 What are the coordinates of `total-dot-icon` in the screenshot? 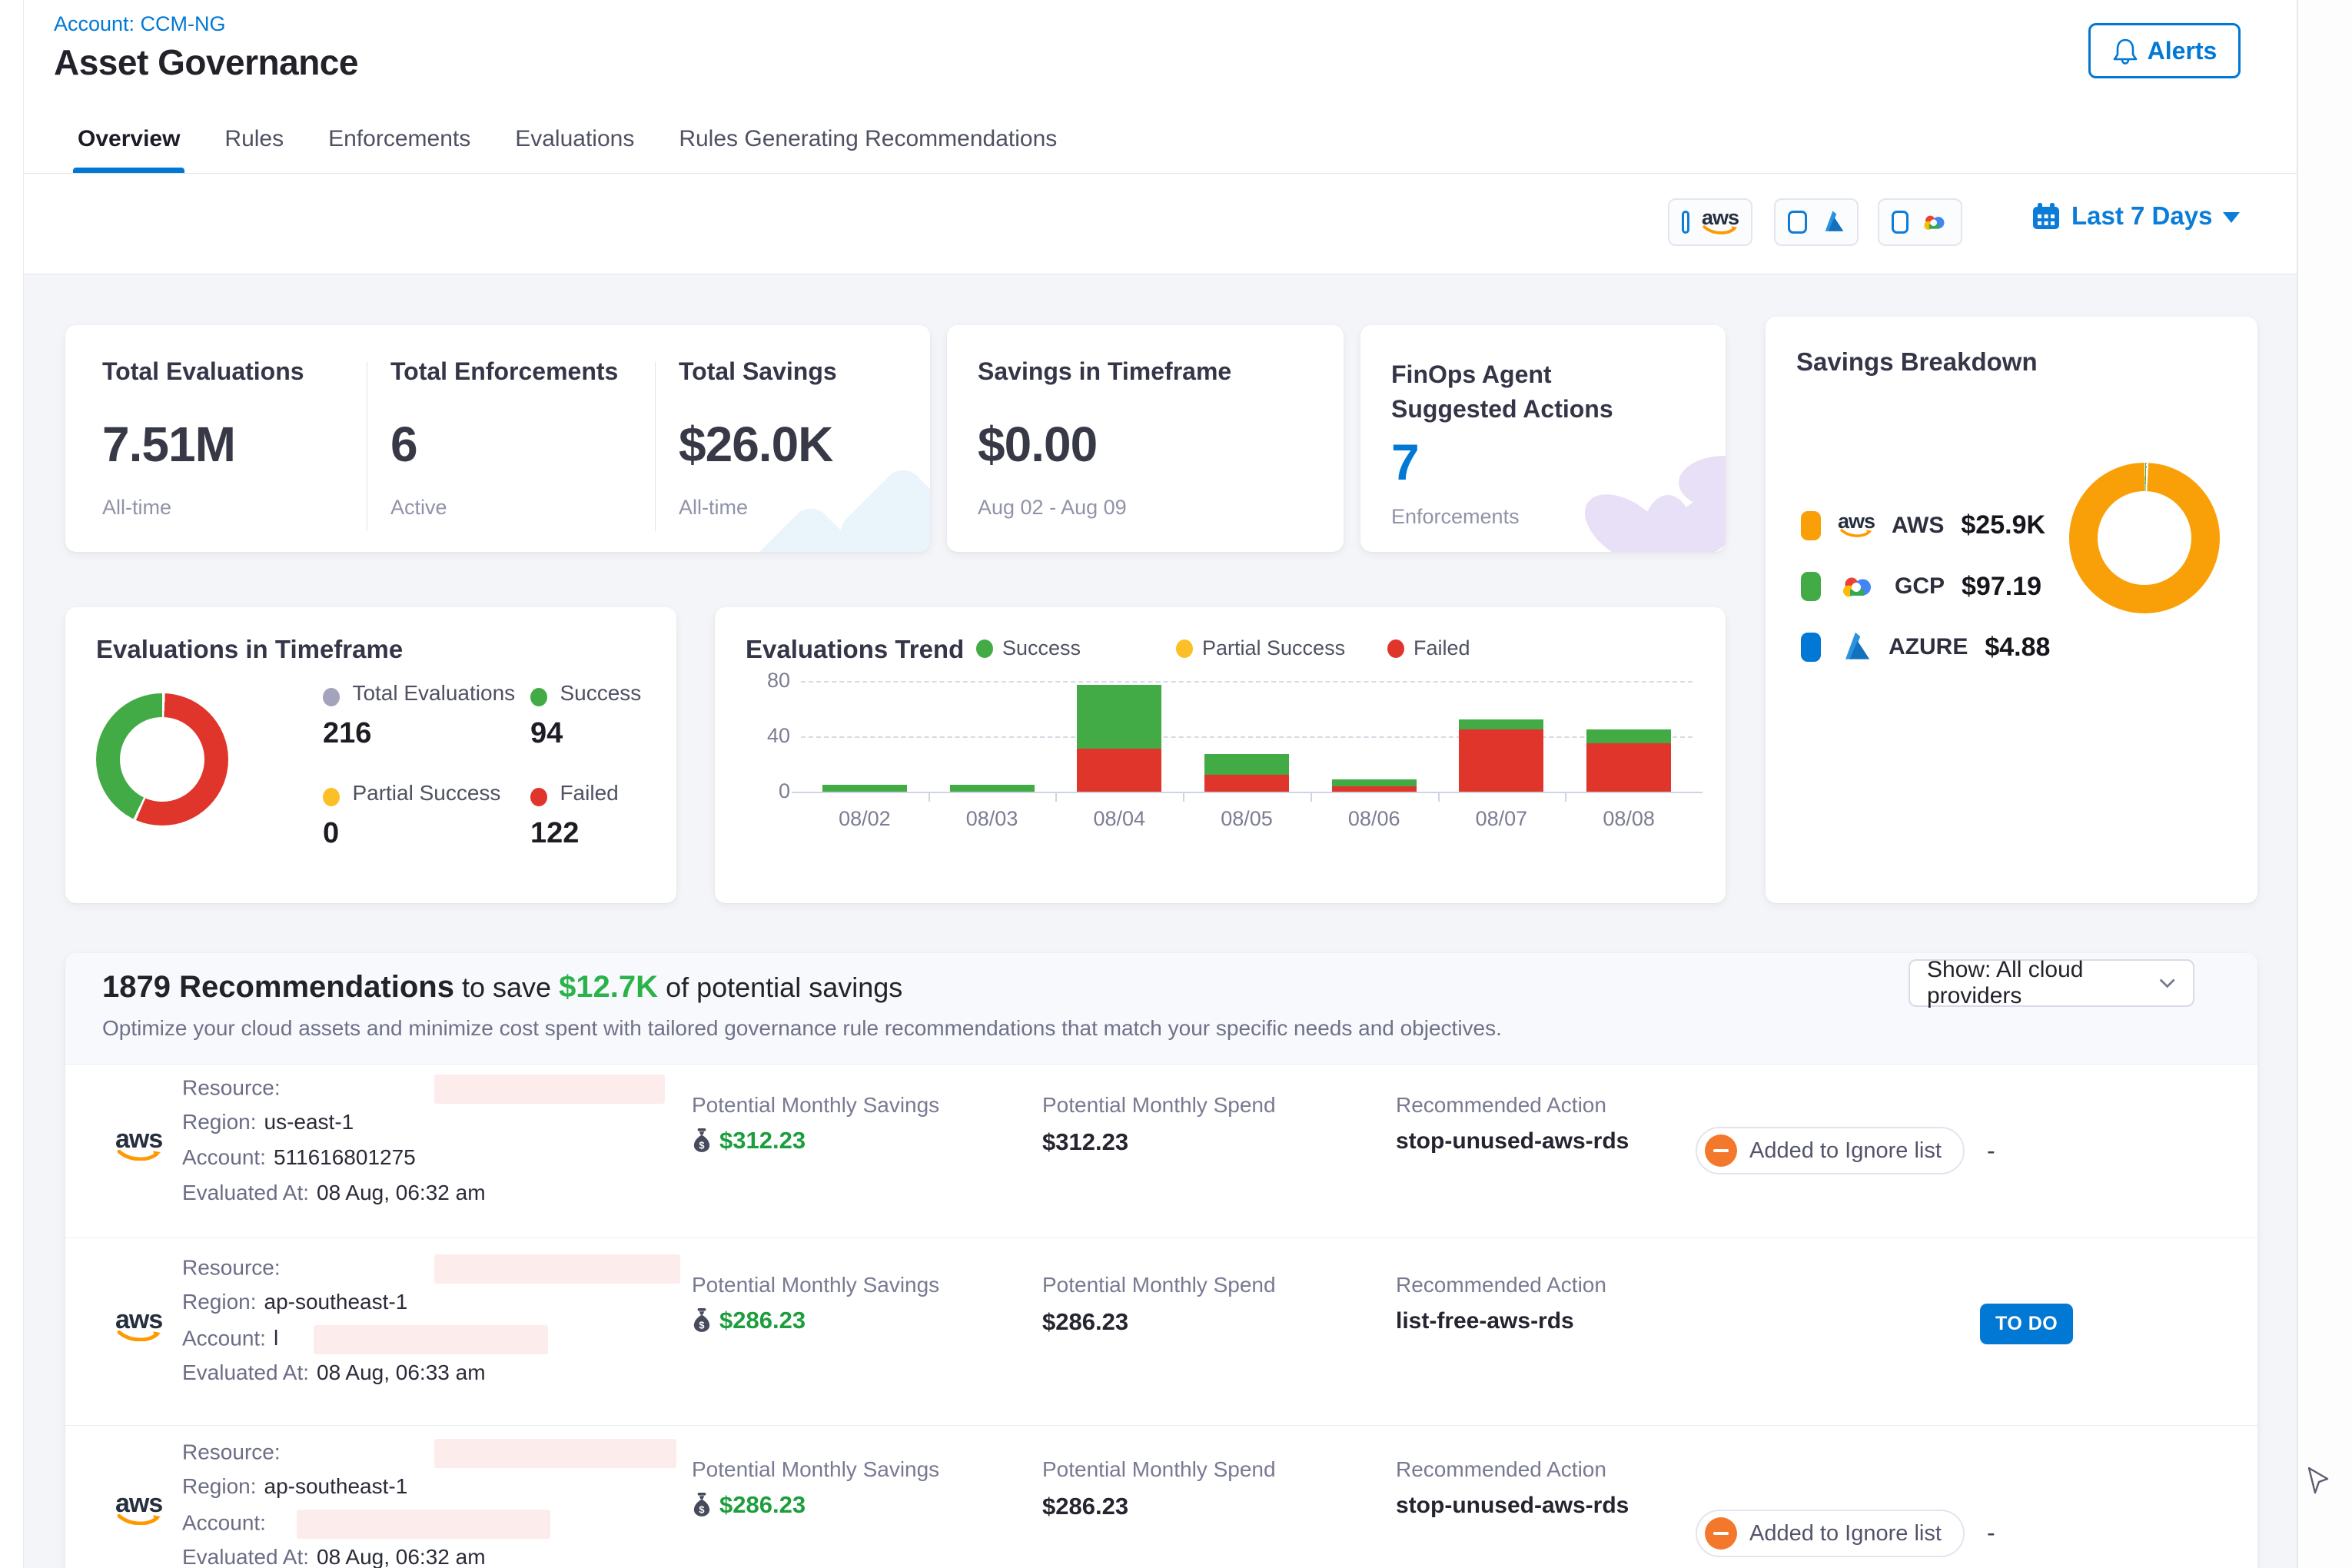 It's located at (331, 696).